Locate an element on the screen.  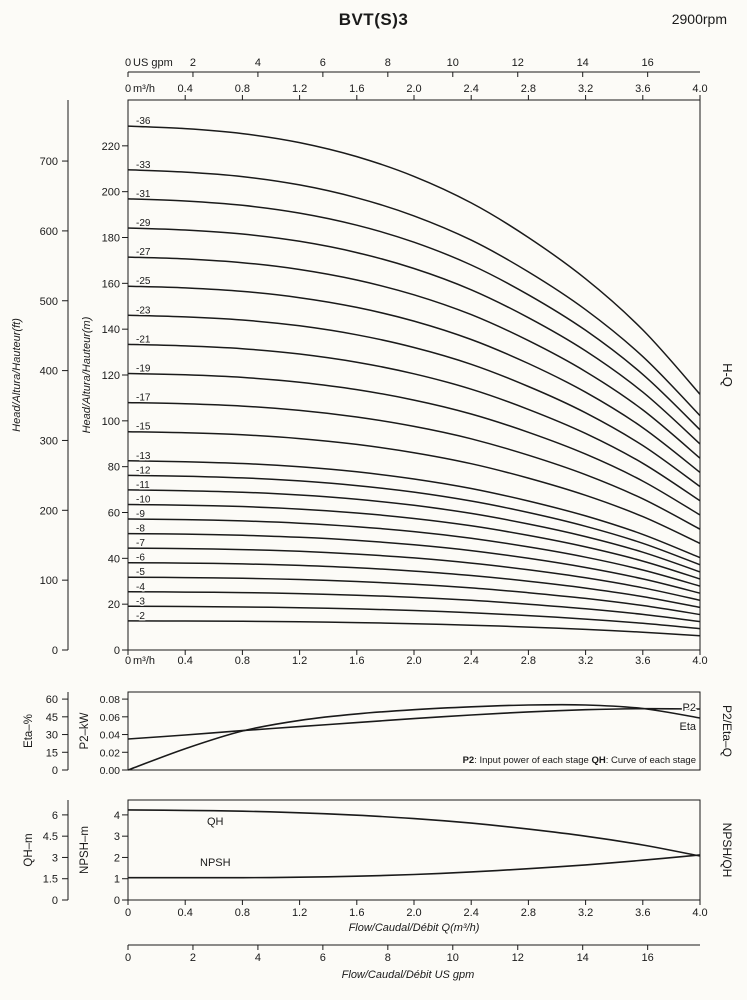
p2-tick-label: 0.02 is located at coordinates (110, 753).